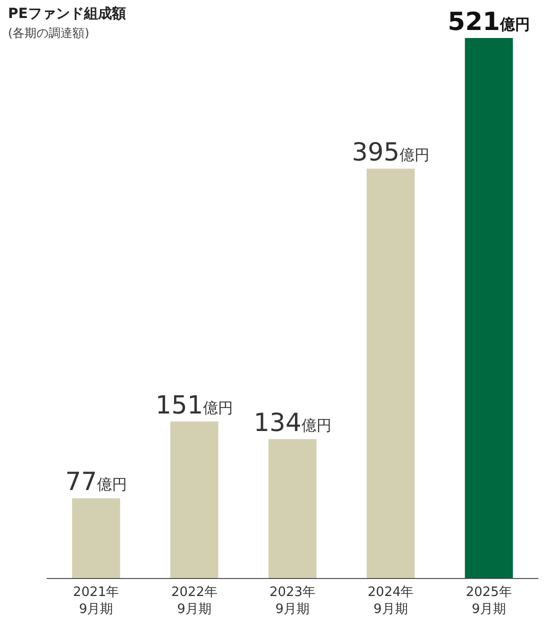 The height and width of the screenshot is (620, 545). What do you see at coordinates (391, 601) in the screenshot?
I see `x-tick-label: 2024年 9月期` at bounding box center [391, 601].